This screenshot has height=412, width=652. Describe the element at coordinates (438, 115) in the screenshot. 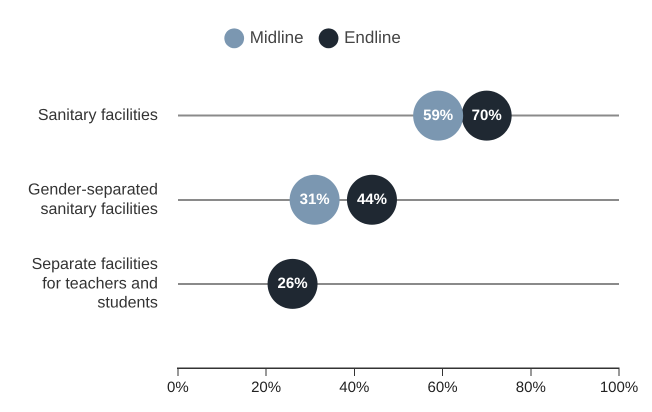

I see `data-label: 59%` at that location.